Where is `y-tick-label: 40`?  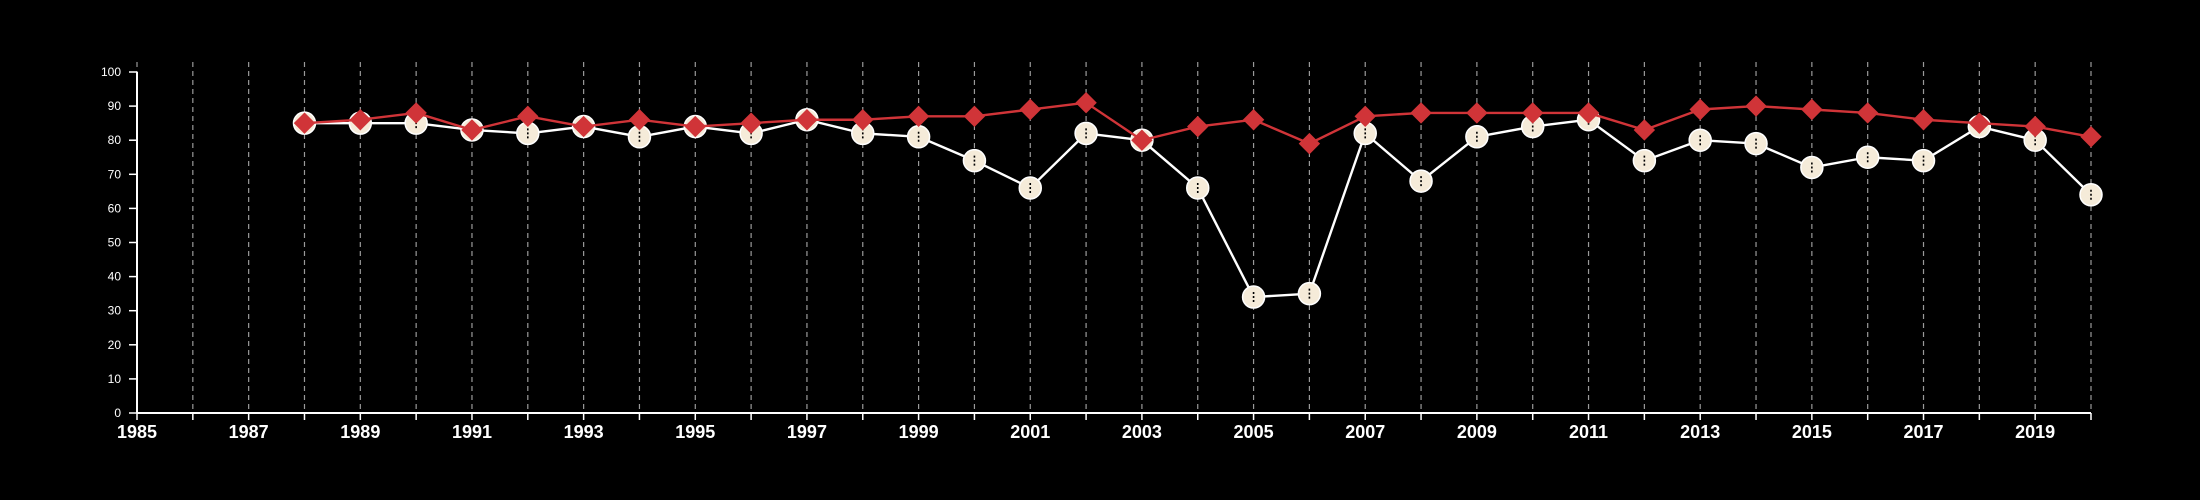 y-tick-label: 40 is located at coordinates (115, 277).